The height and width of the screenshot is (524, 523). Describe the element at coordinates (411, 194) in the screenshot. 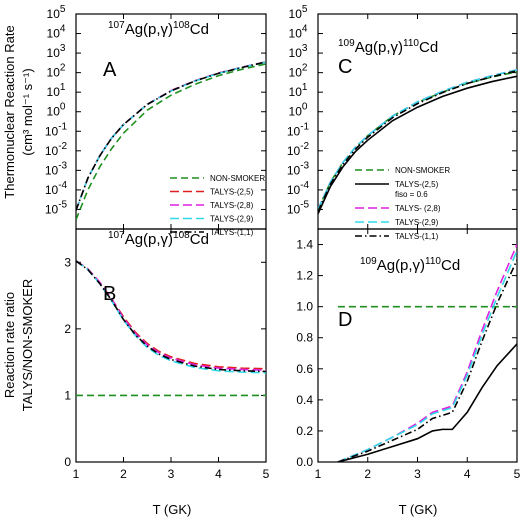

I see `legend-sublabel: fiso = 0.6` at that location.